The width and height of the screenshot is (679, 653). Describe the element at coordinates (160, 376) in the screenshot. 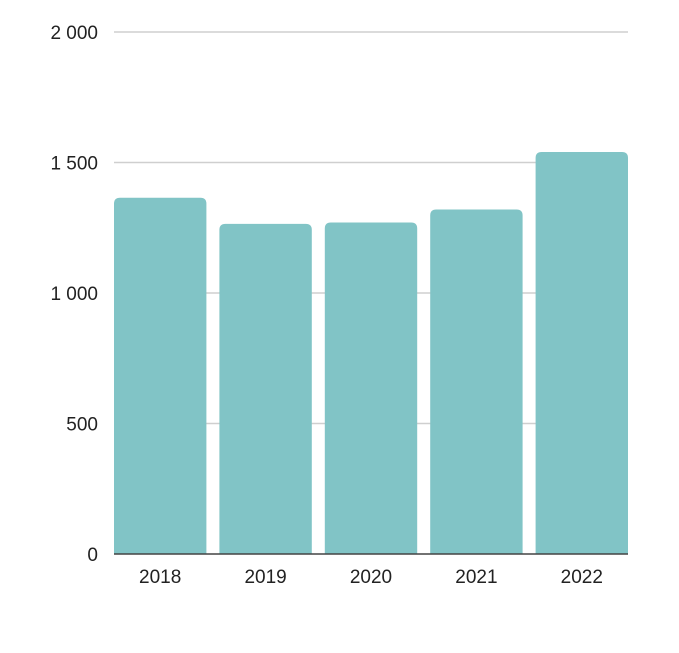

I see `bar-2018` at that location.